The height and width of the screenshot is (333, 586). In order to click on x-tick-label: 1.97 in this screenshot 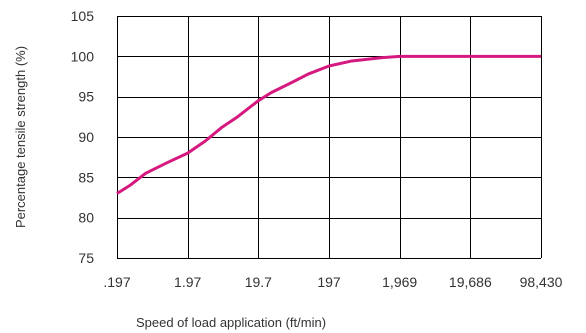, I will do `click(187, 282)`.